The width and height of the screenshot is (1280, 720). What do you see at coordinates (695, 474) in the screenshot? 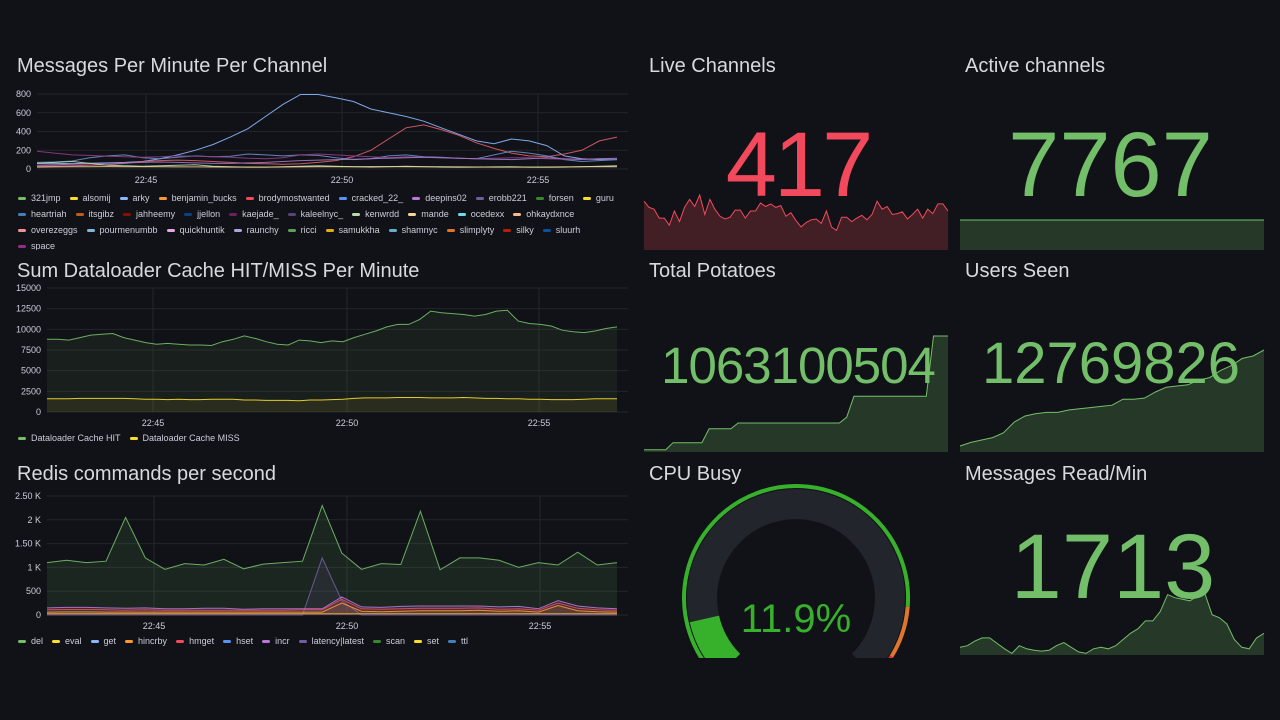
I see `panel-title: CPU Busy` at bounding box center [695, 474].